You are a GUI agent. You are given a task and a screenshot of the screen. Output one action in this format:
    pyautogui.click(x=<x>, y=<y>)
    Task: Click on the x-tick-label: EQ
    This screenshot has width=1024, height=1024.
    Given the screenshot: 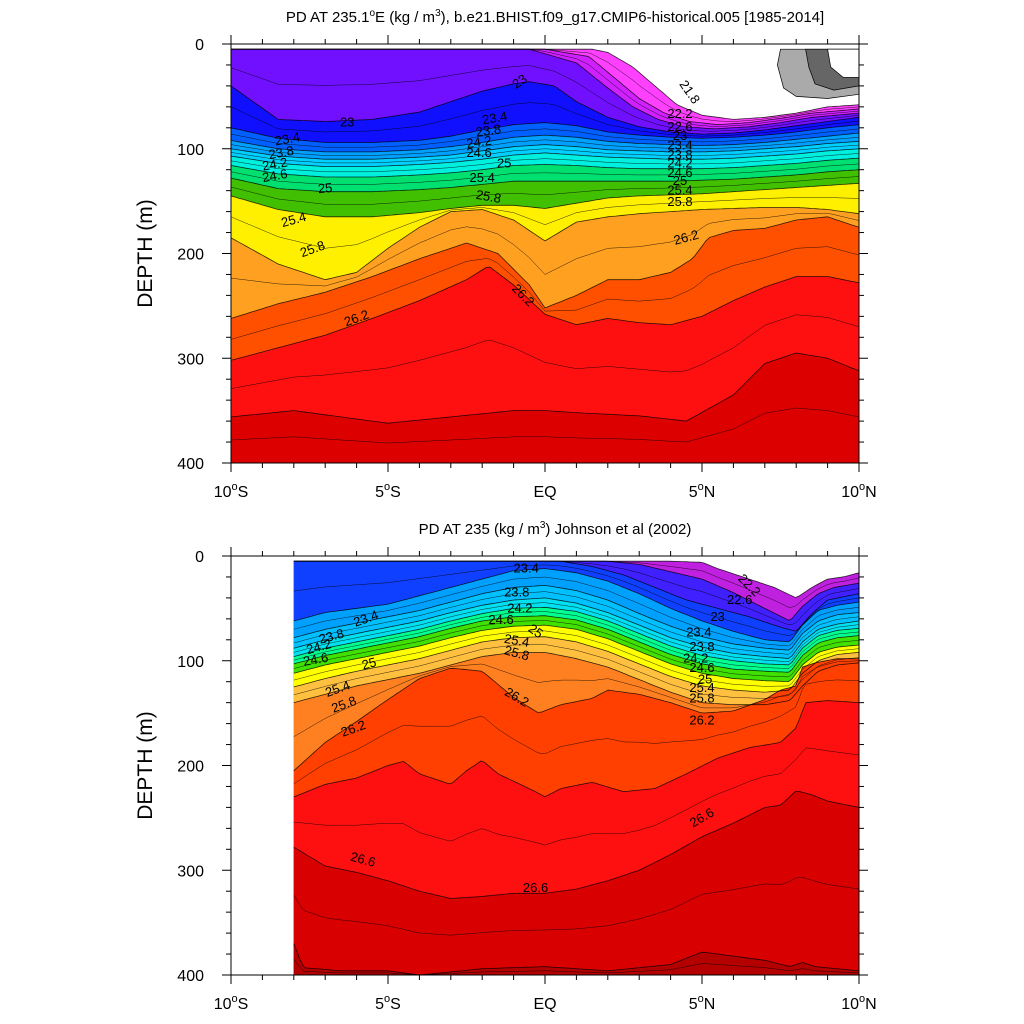 What is the action you would take?
    pyautogui.click(x=544, y=492)
    